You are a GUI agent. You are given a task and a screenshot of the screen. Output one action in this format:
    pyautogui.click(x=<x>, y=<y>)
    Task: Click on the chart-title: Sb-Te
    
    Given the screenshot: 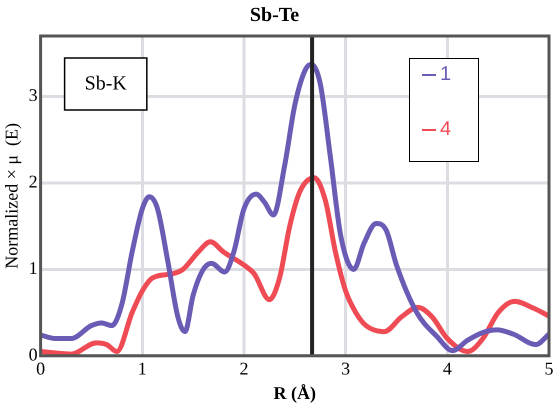 What is the action you would take?
    pyautogui.click(x=275, y=15)
    